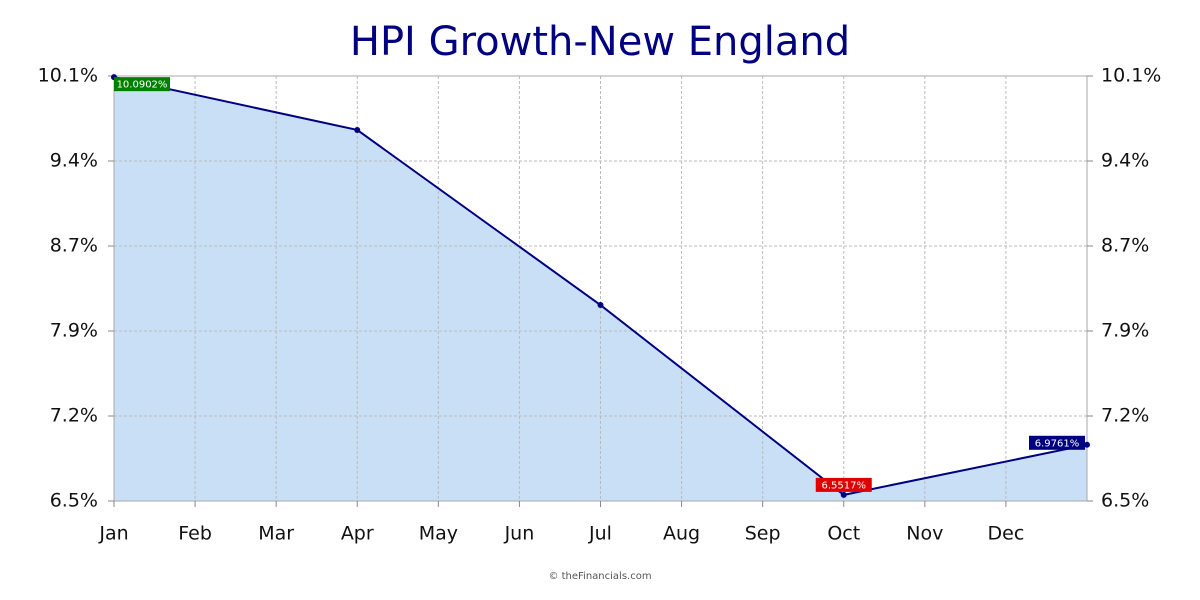 The height and width of the screenshot is (600, 1200). I want to click on y-tick-label: 9.4%, so click(74, 161).